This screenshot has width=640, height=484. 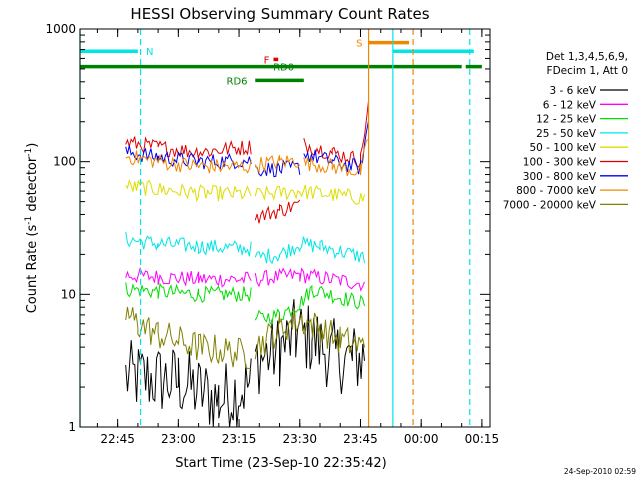 What do you see at coordinates (566, 120) in the screenshot?
I see `legend-label-2: 12 - 25 keV` at bounding box center [566, 120].